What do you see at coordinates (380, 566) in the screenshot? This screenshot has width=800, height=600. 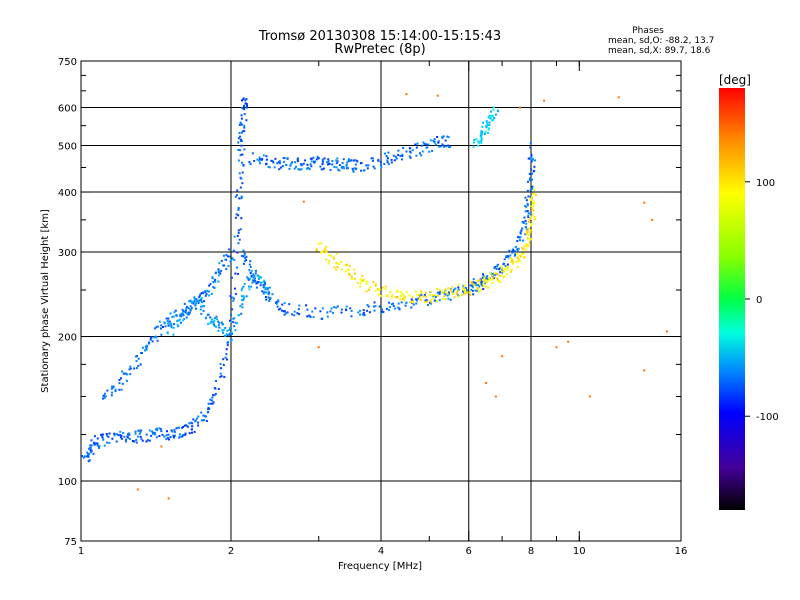 I see `x-axis-label: Frequency [MHz]` at bounding box center [380, 566].